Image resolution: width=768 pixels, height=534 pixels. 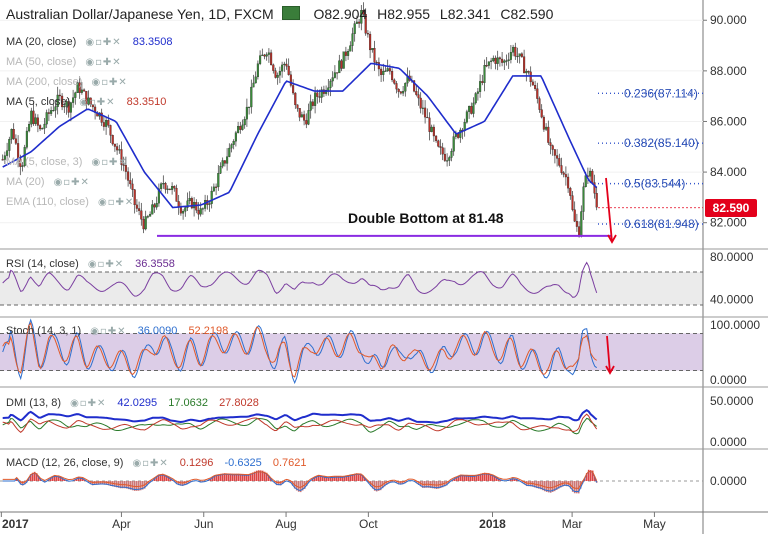 I want to click on close-value: C82.590, so click(x=527, y=14).